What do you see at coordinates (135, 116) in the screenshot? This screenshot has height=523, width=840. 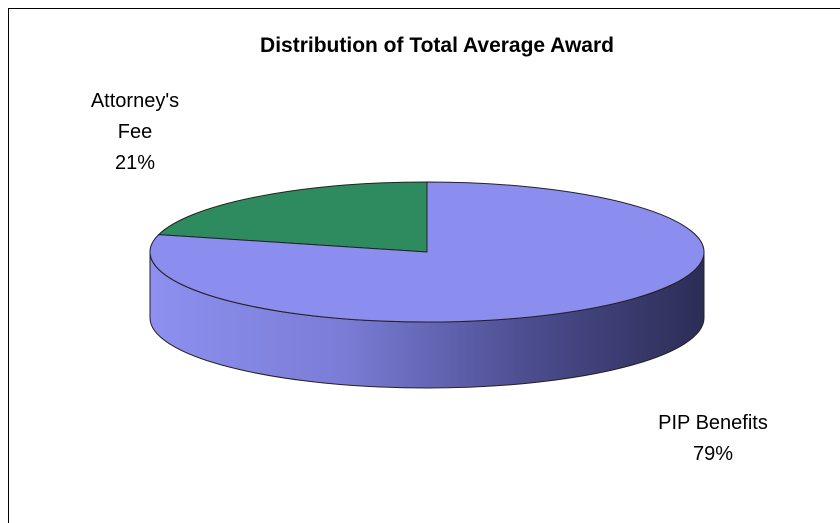 I see `category-label: Attorney's Fee` at bounding box center [135, 116].